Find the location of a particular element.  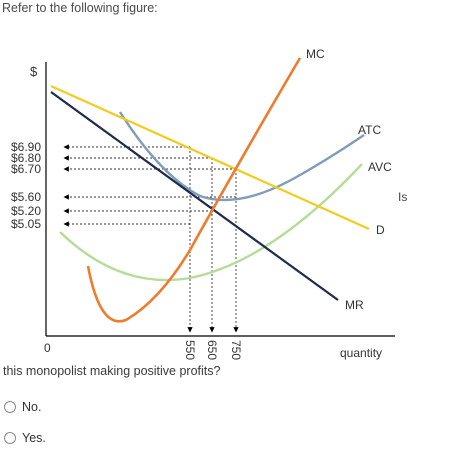

origin-label: 0 is located at coordinates (47, 348).